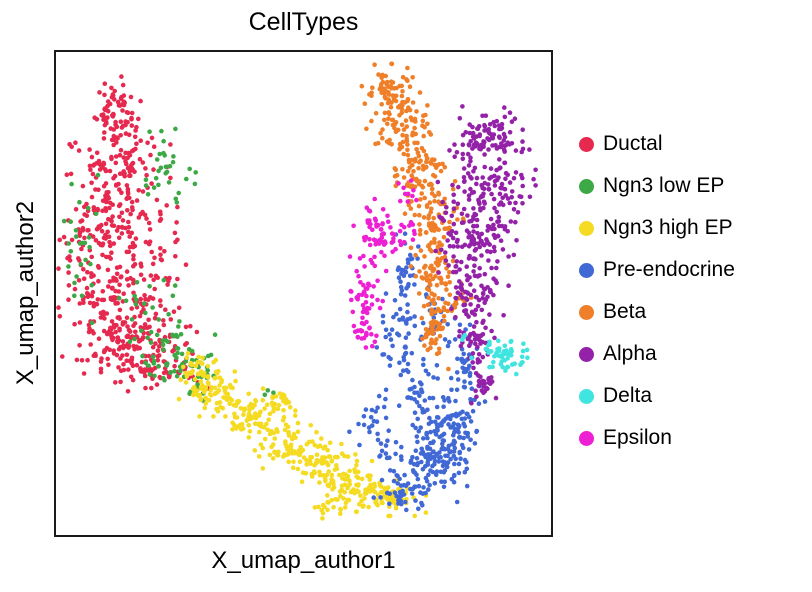 The width and height of the screenshot is (812, 592). I want to click on legend-item: Ngn3 low EP, so click(657, 186).